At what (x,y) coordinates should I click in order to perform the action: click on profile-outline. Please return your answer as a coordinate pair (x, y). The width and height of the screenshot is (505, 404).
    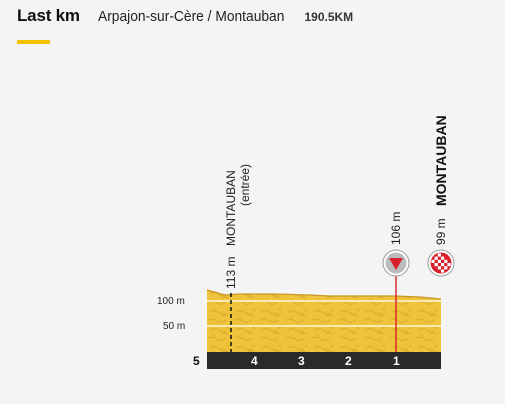
    Looking at the image, I should click on (324, 294).